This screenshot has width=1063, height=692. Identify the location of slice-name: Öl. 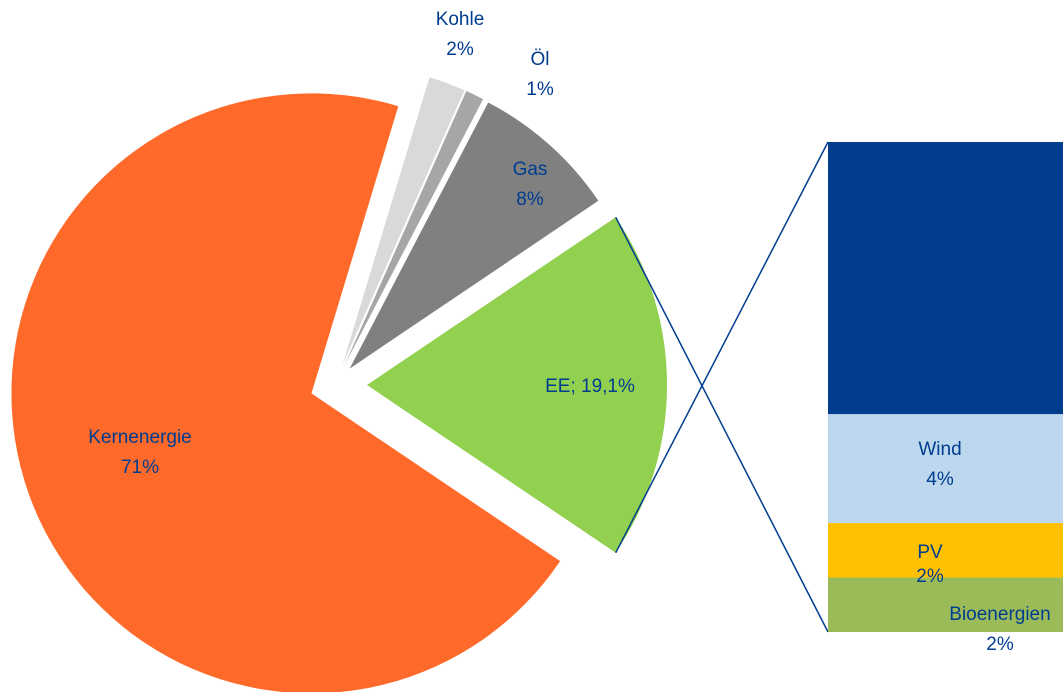
(540, 59).